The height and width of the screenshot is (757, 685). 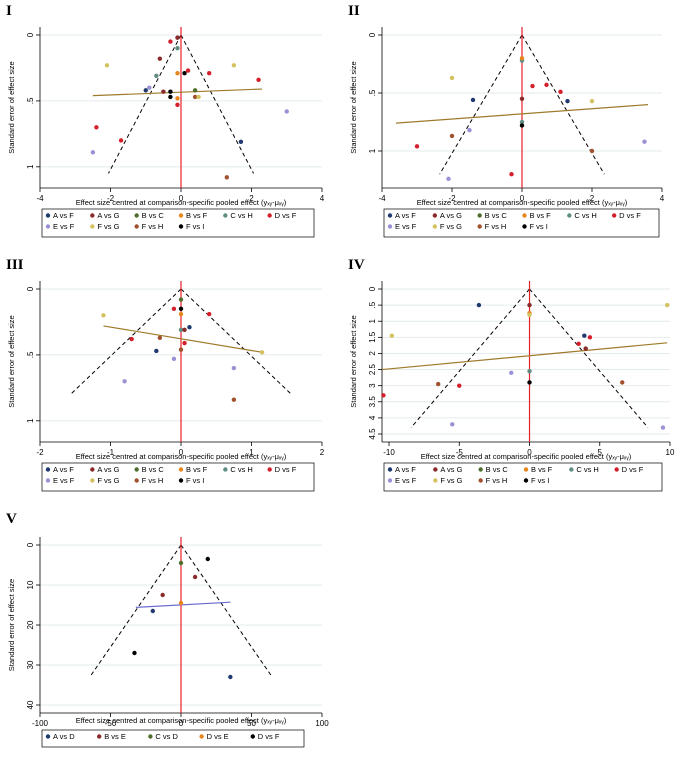 I want to click on y-tick-label: 3.5, so click(x=372, y=402).